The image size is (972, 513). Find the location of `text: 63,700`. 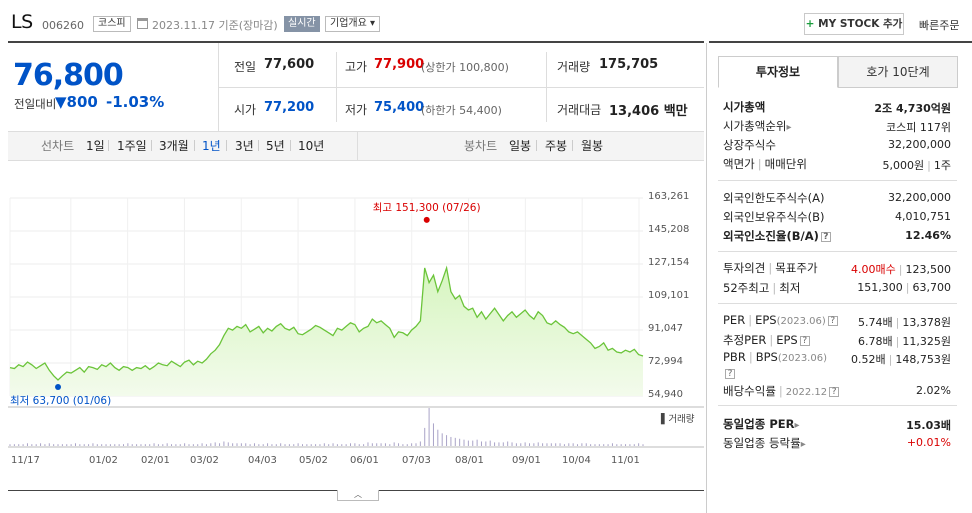

text: 63,700 is located at coordinates (932, 287).